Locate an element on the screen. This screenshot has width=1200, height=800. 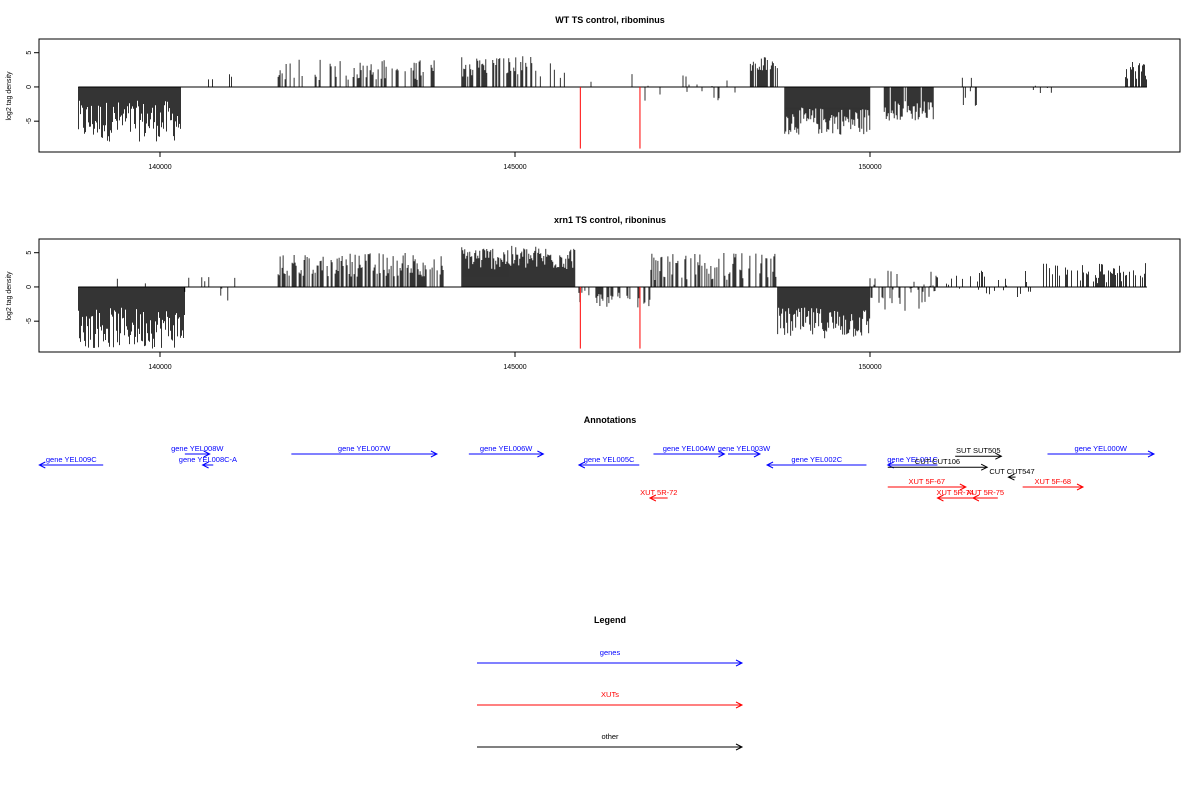
gene-feature: gene YEL006W is located at coordinates (506, 451).